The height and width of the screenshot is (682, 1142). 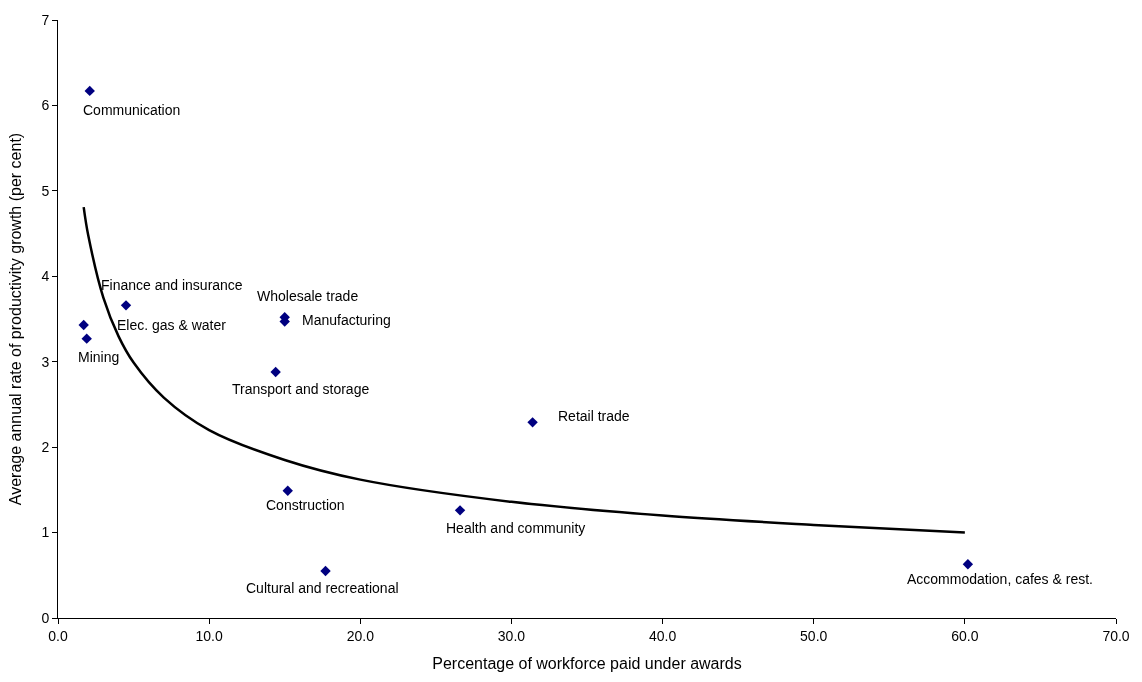 I want to click on y-tick-label: 6, so click(x=45, y=105).